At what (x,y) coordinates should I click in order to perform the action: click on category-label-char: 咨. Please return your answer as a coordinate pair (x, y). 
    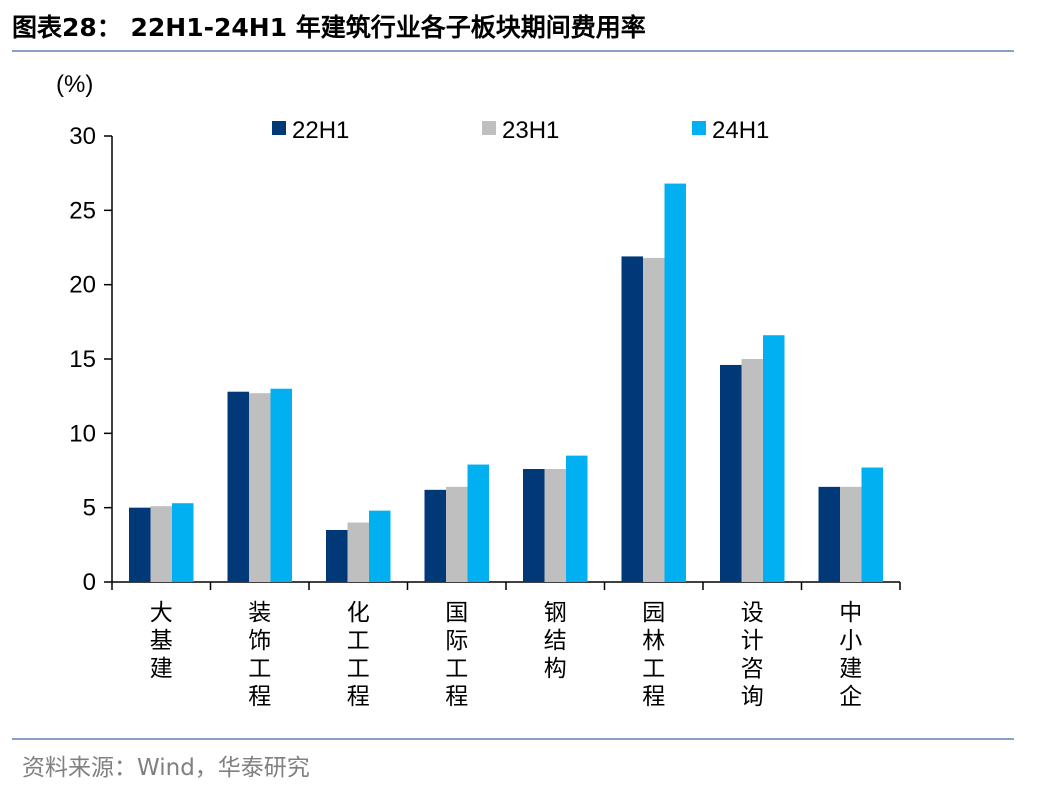
    Looking at the image, I should click on (752, 669).